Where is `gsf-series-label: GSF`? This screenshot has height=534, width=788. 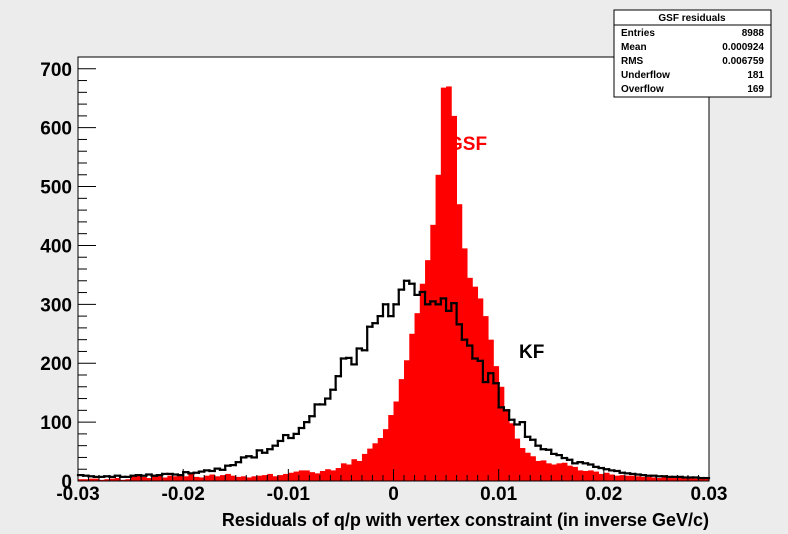
gsf-series-label: GSF is located at coordinates (467, 144).